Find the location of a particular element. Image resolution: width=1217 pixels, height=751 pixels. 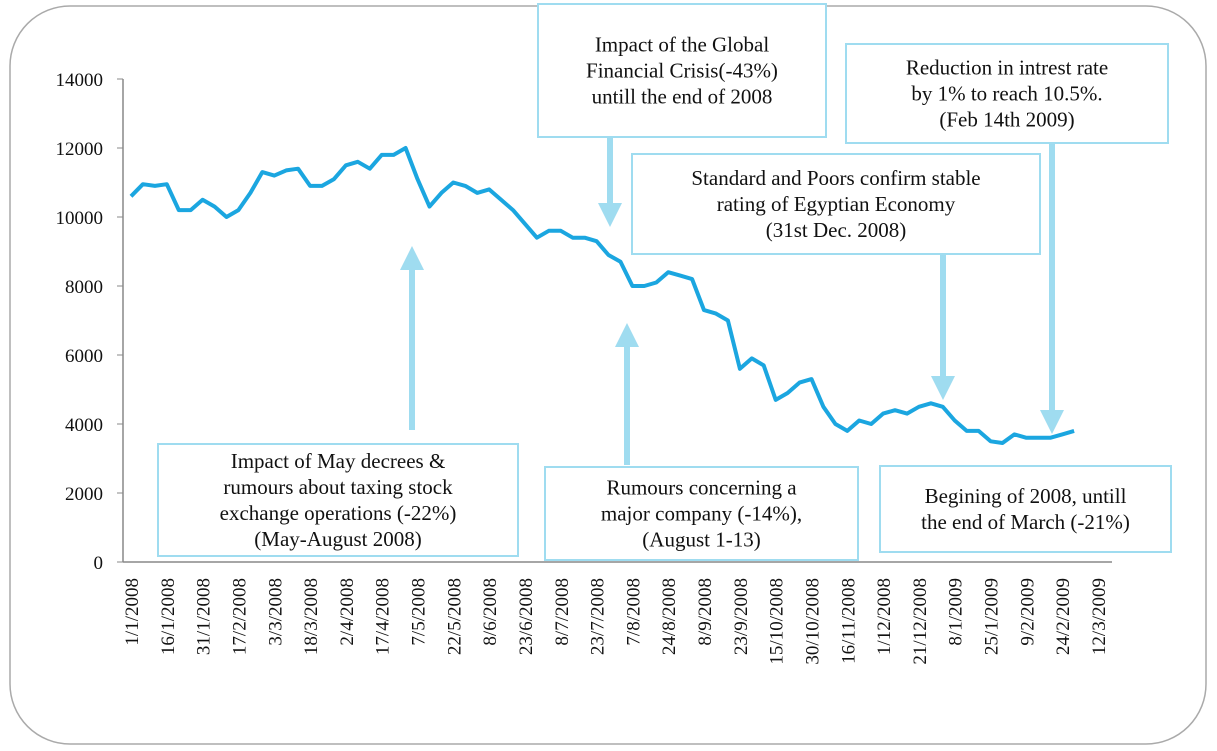

x-tick-label: 1/1/2008 is located at coordinates (132, 612).